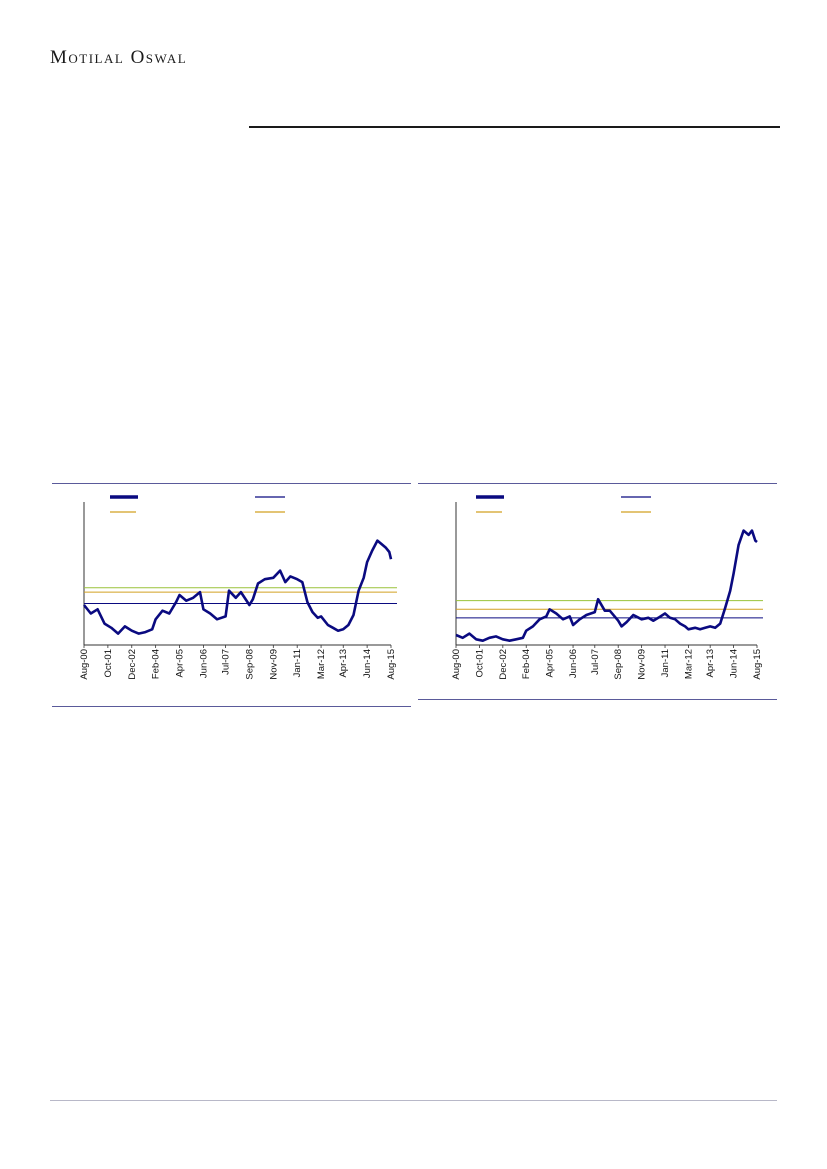 The width and height of the screenshot is (827, 1169). I want to click on footer-rule, so click(413, 1100).